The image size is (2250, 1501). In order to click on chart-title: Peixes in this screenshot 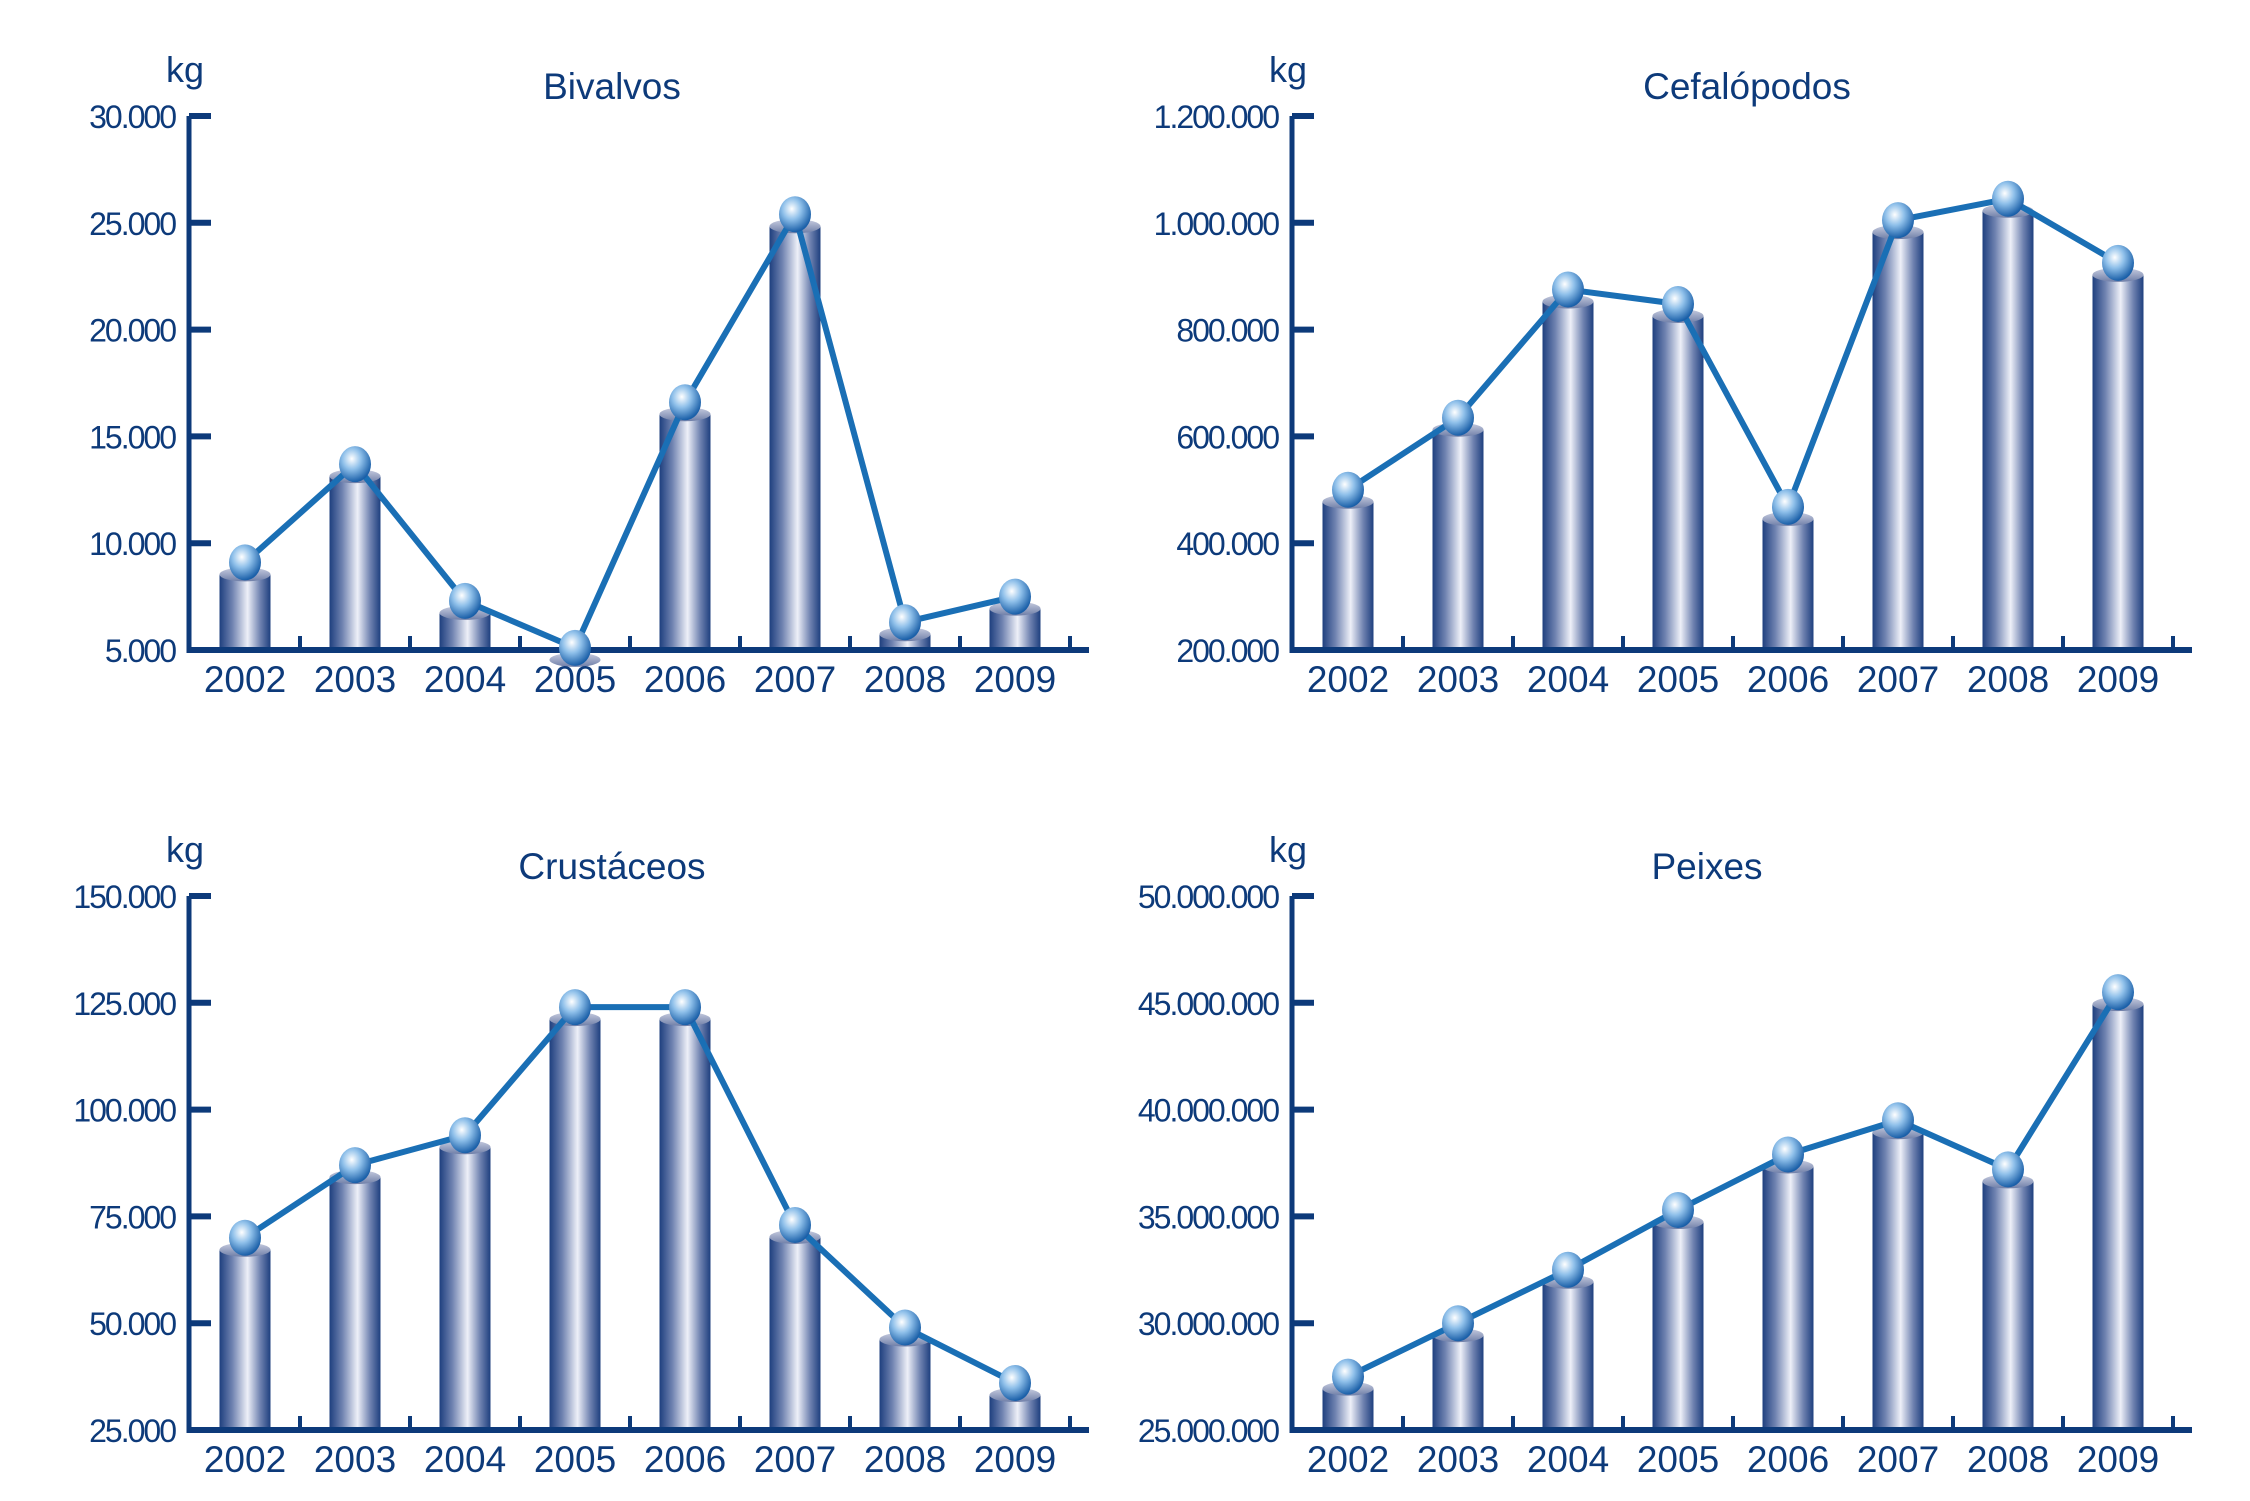, I will do `click(1706, 866)`.